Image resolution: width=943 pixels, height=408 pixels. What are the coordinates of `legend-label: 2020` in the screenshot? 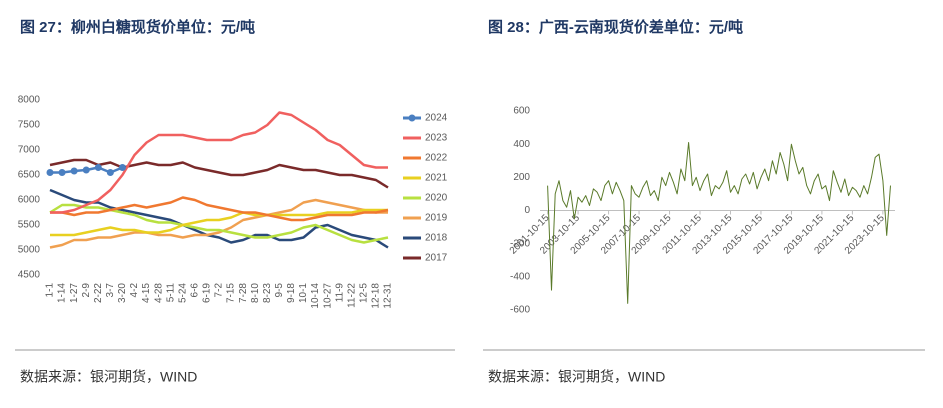 It's located at (436, 198).